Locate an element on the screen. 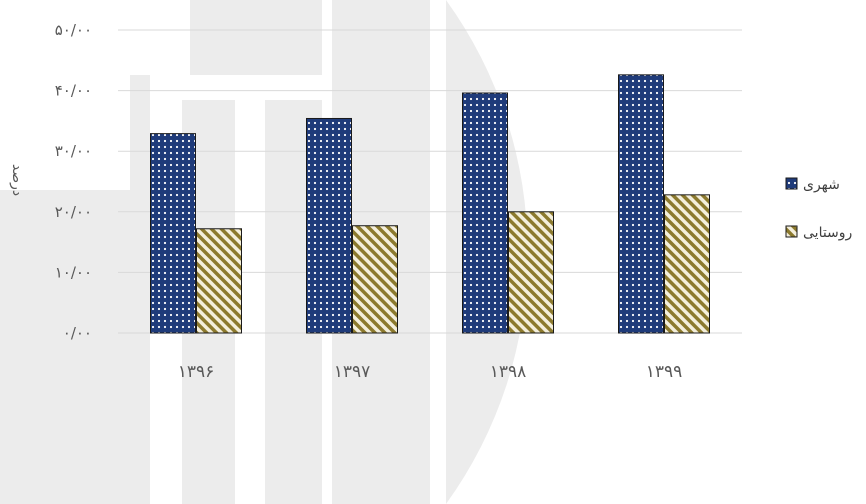 Image resolution: width=866 pixels, height=504 pixels. x-tick-label: ۱۳۹۷ is located at coordinates (352, 372).